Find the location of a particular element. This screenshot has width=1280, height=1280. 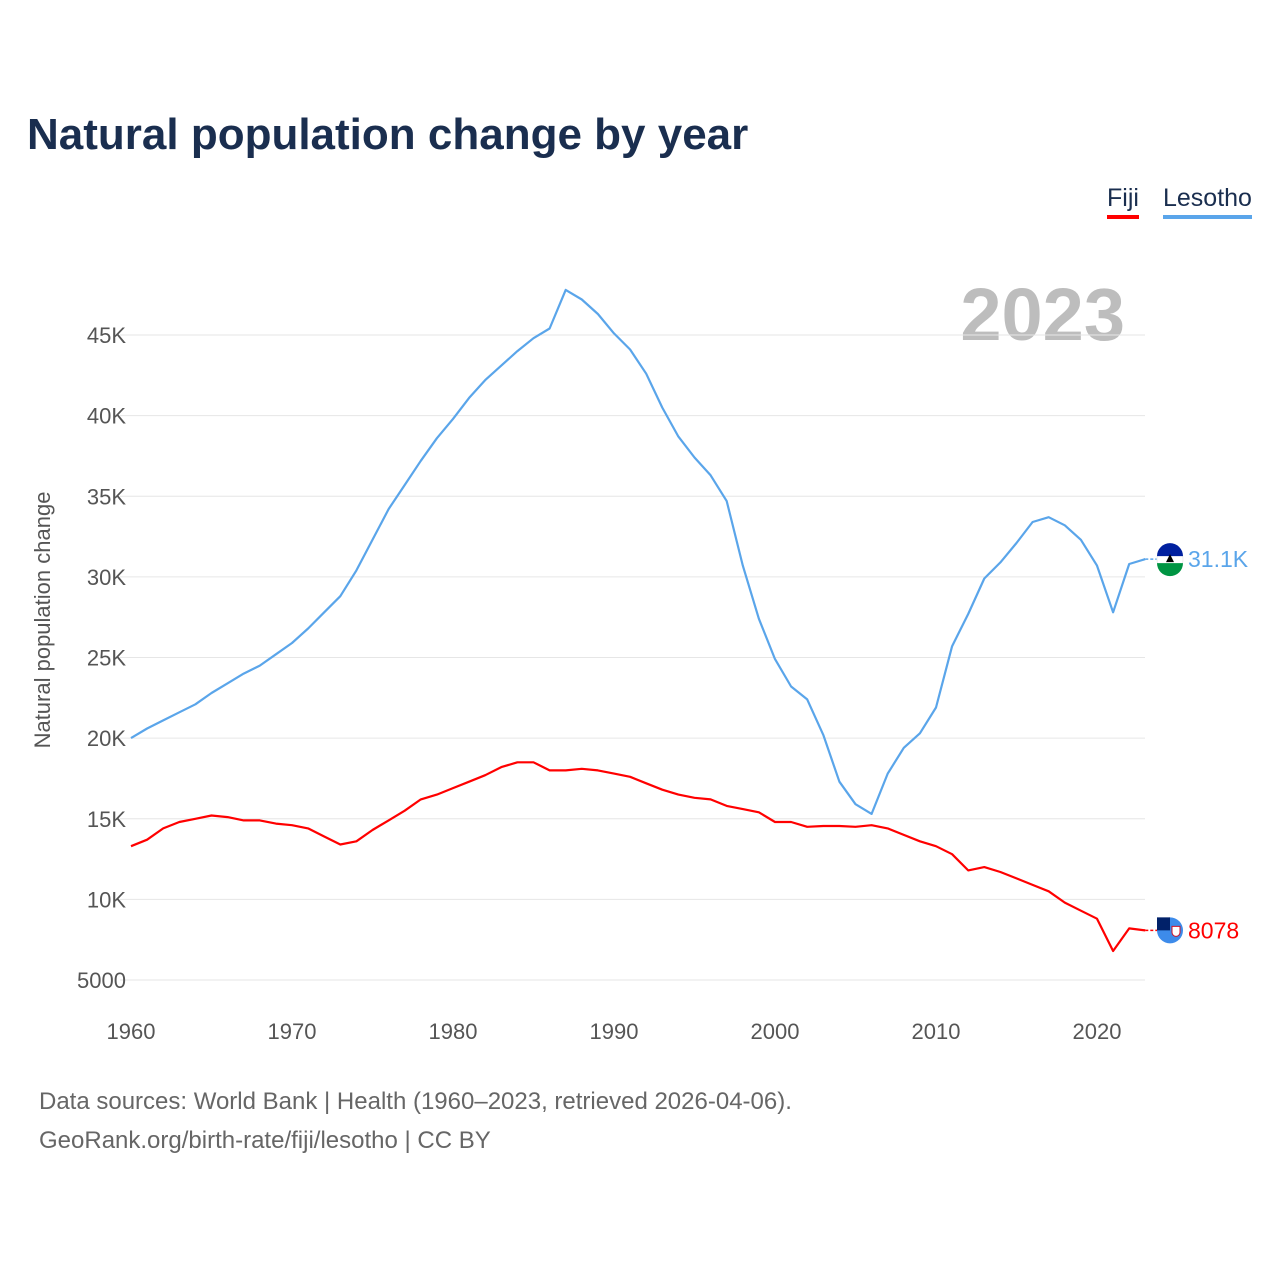

y-tick-label: 20K is located at coordinates (106, 738).